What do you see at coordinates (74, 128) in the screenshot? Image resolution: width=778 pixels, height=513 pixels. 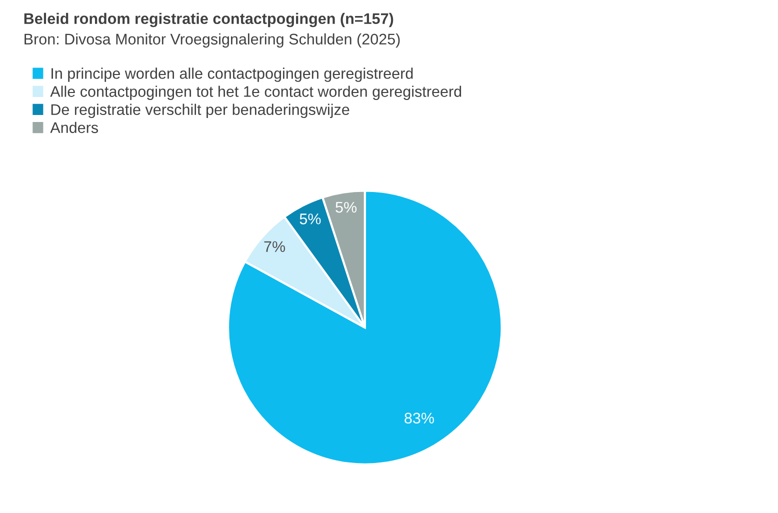 I see `legend-label: Anders` at bounding box center [74, 128].